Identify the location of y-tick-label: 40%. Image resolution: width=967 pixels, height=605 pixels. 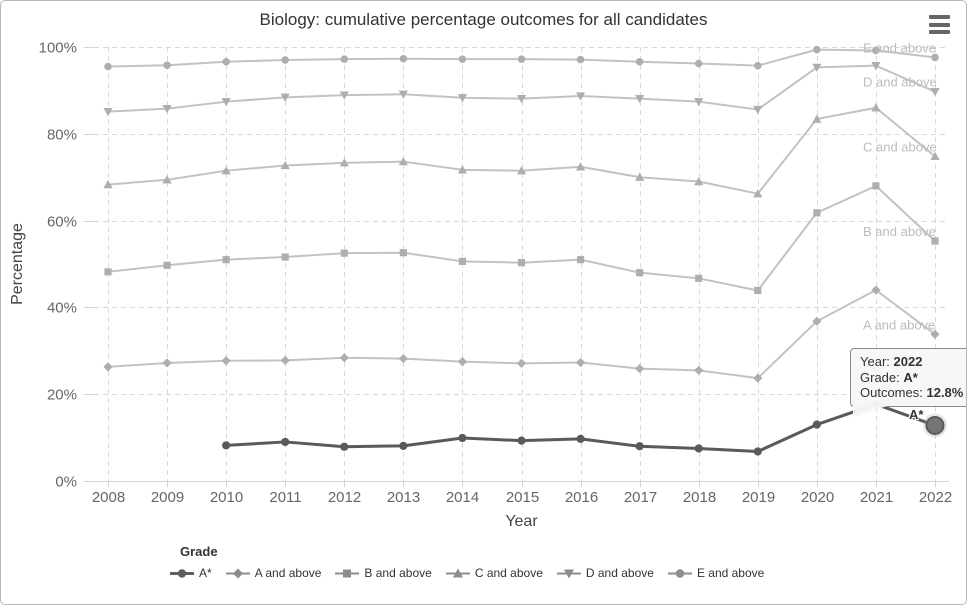
(62, 308).